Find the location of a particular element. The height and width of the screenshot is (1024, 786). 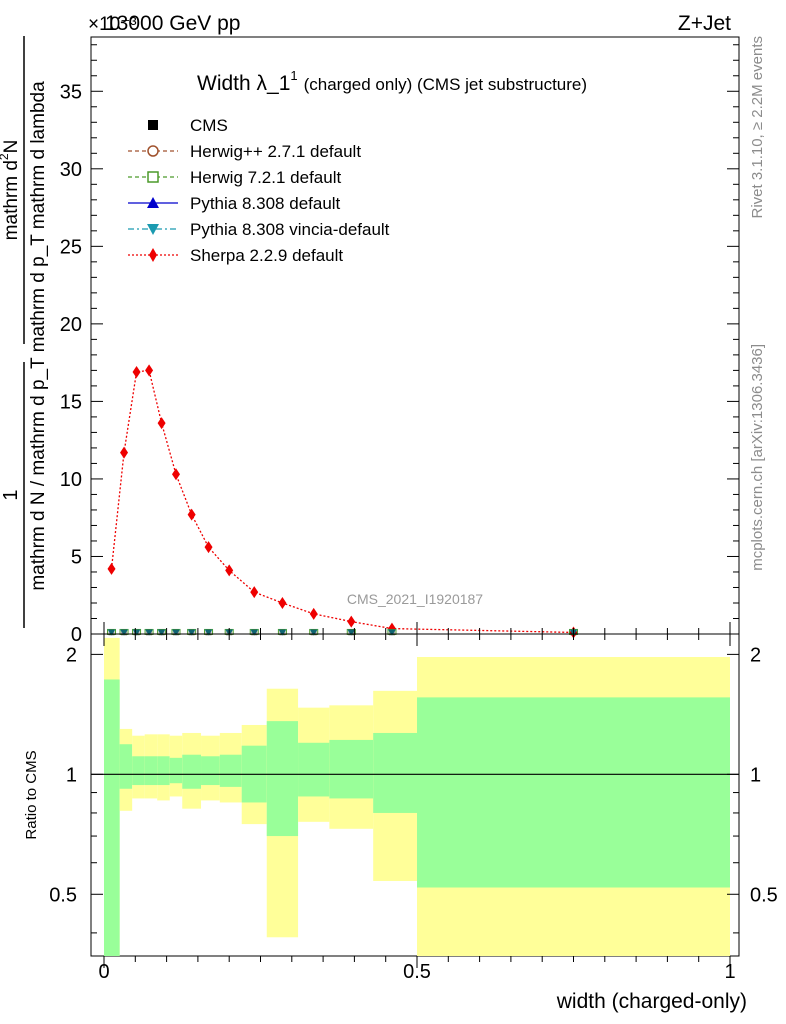

legend-label: Sherpa 2.2.9 default is located at coordinates (266, 255).